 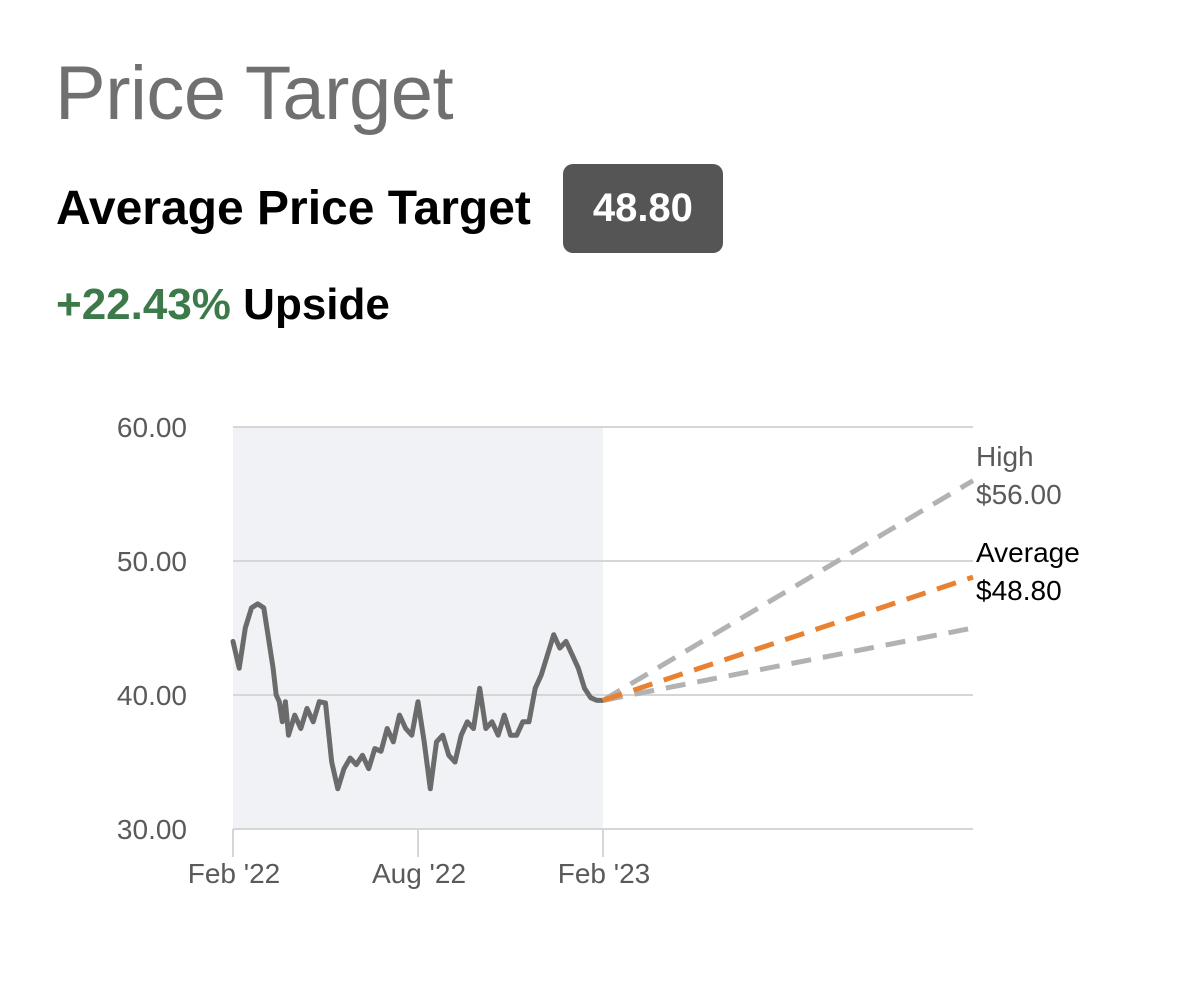 I want to click on price-history-line, so click(x=418, y=696).